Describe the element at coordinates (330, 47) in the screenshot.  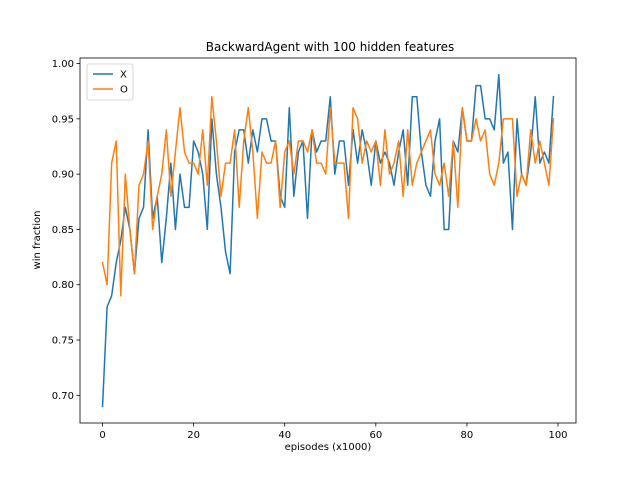
I see `chart-title: BackwardAgent with 100 hidden features` at that location.